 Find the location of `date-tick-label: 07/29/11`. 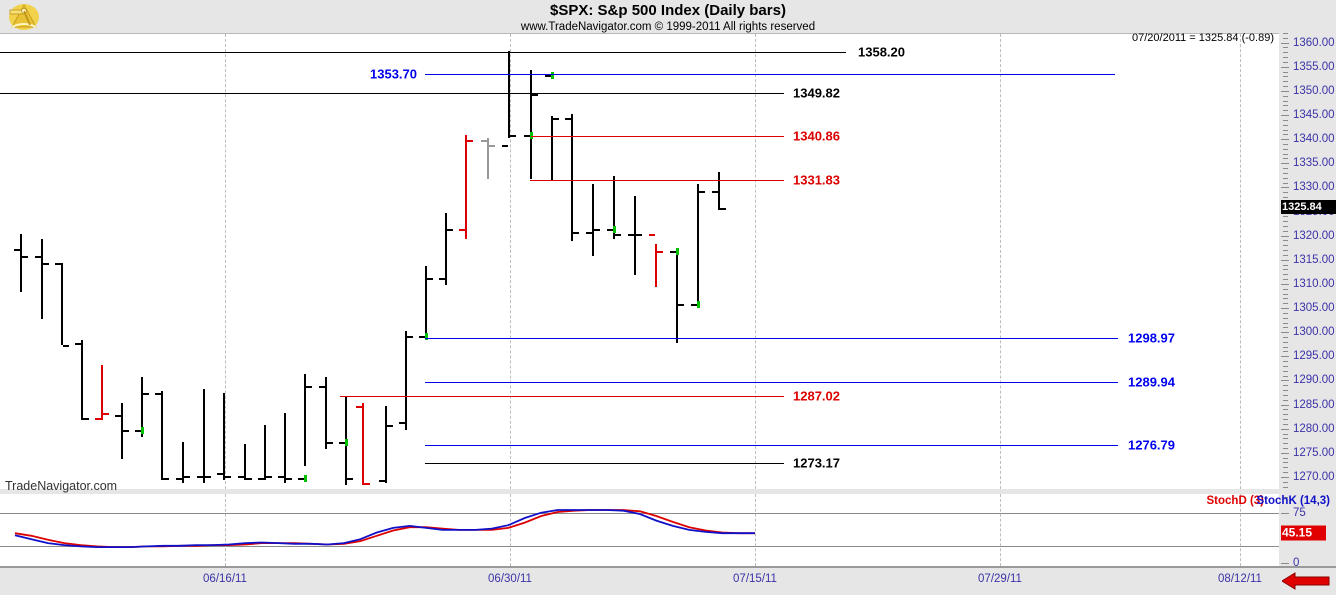

date-tick-label: 07/29/11 is located at coordinates (1000, 579).